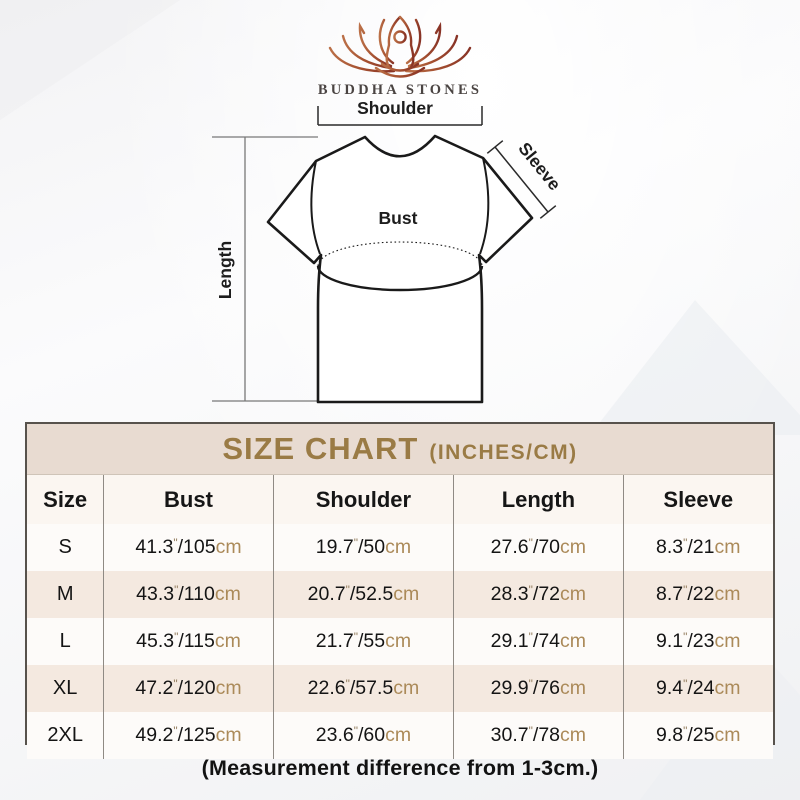 The width and height of the screenshot is (800, 800). I want to click on brand-name: BUDDHA STONES, so click(400, 90).